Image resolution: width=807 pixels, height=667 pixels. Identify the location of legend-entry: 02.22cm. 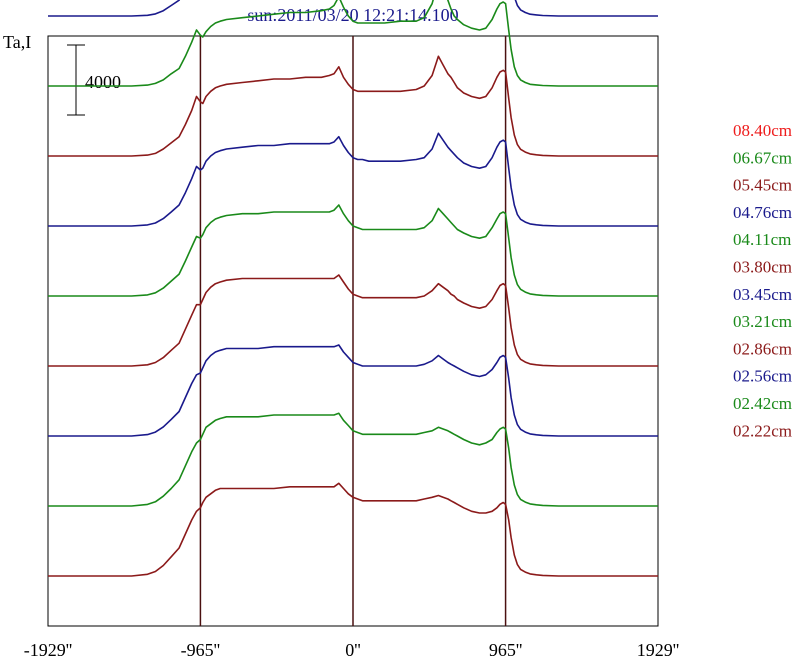
(762, 430).